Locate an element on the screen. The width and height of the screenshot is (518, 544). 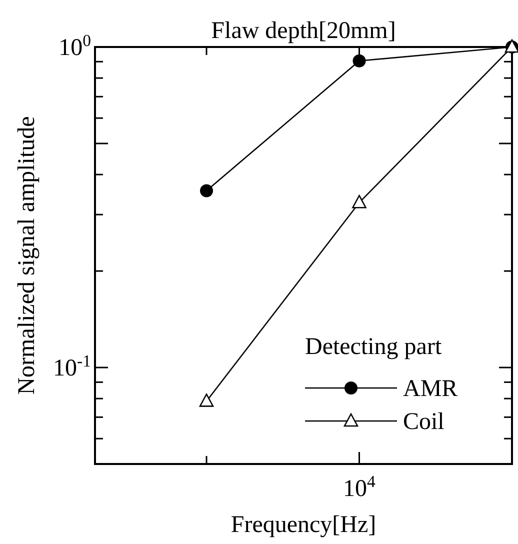
legend-label: Coil is located at coordinates (424, 422).